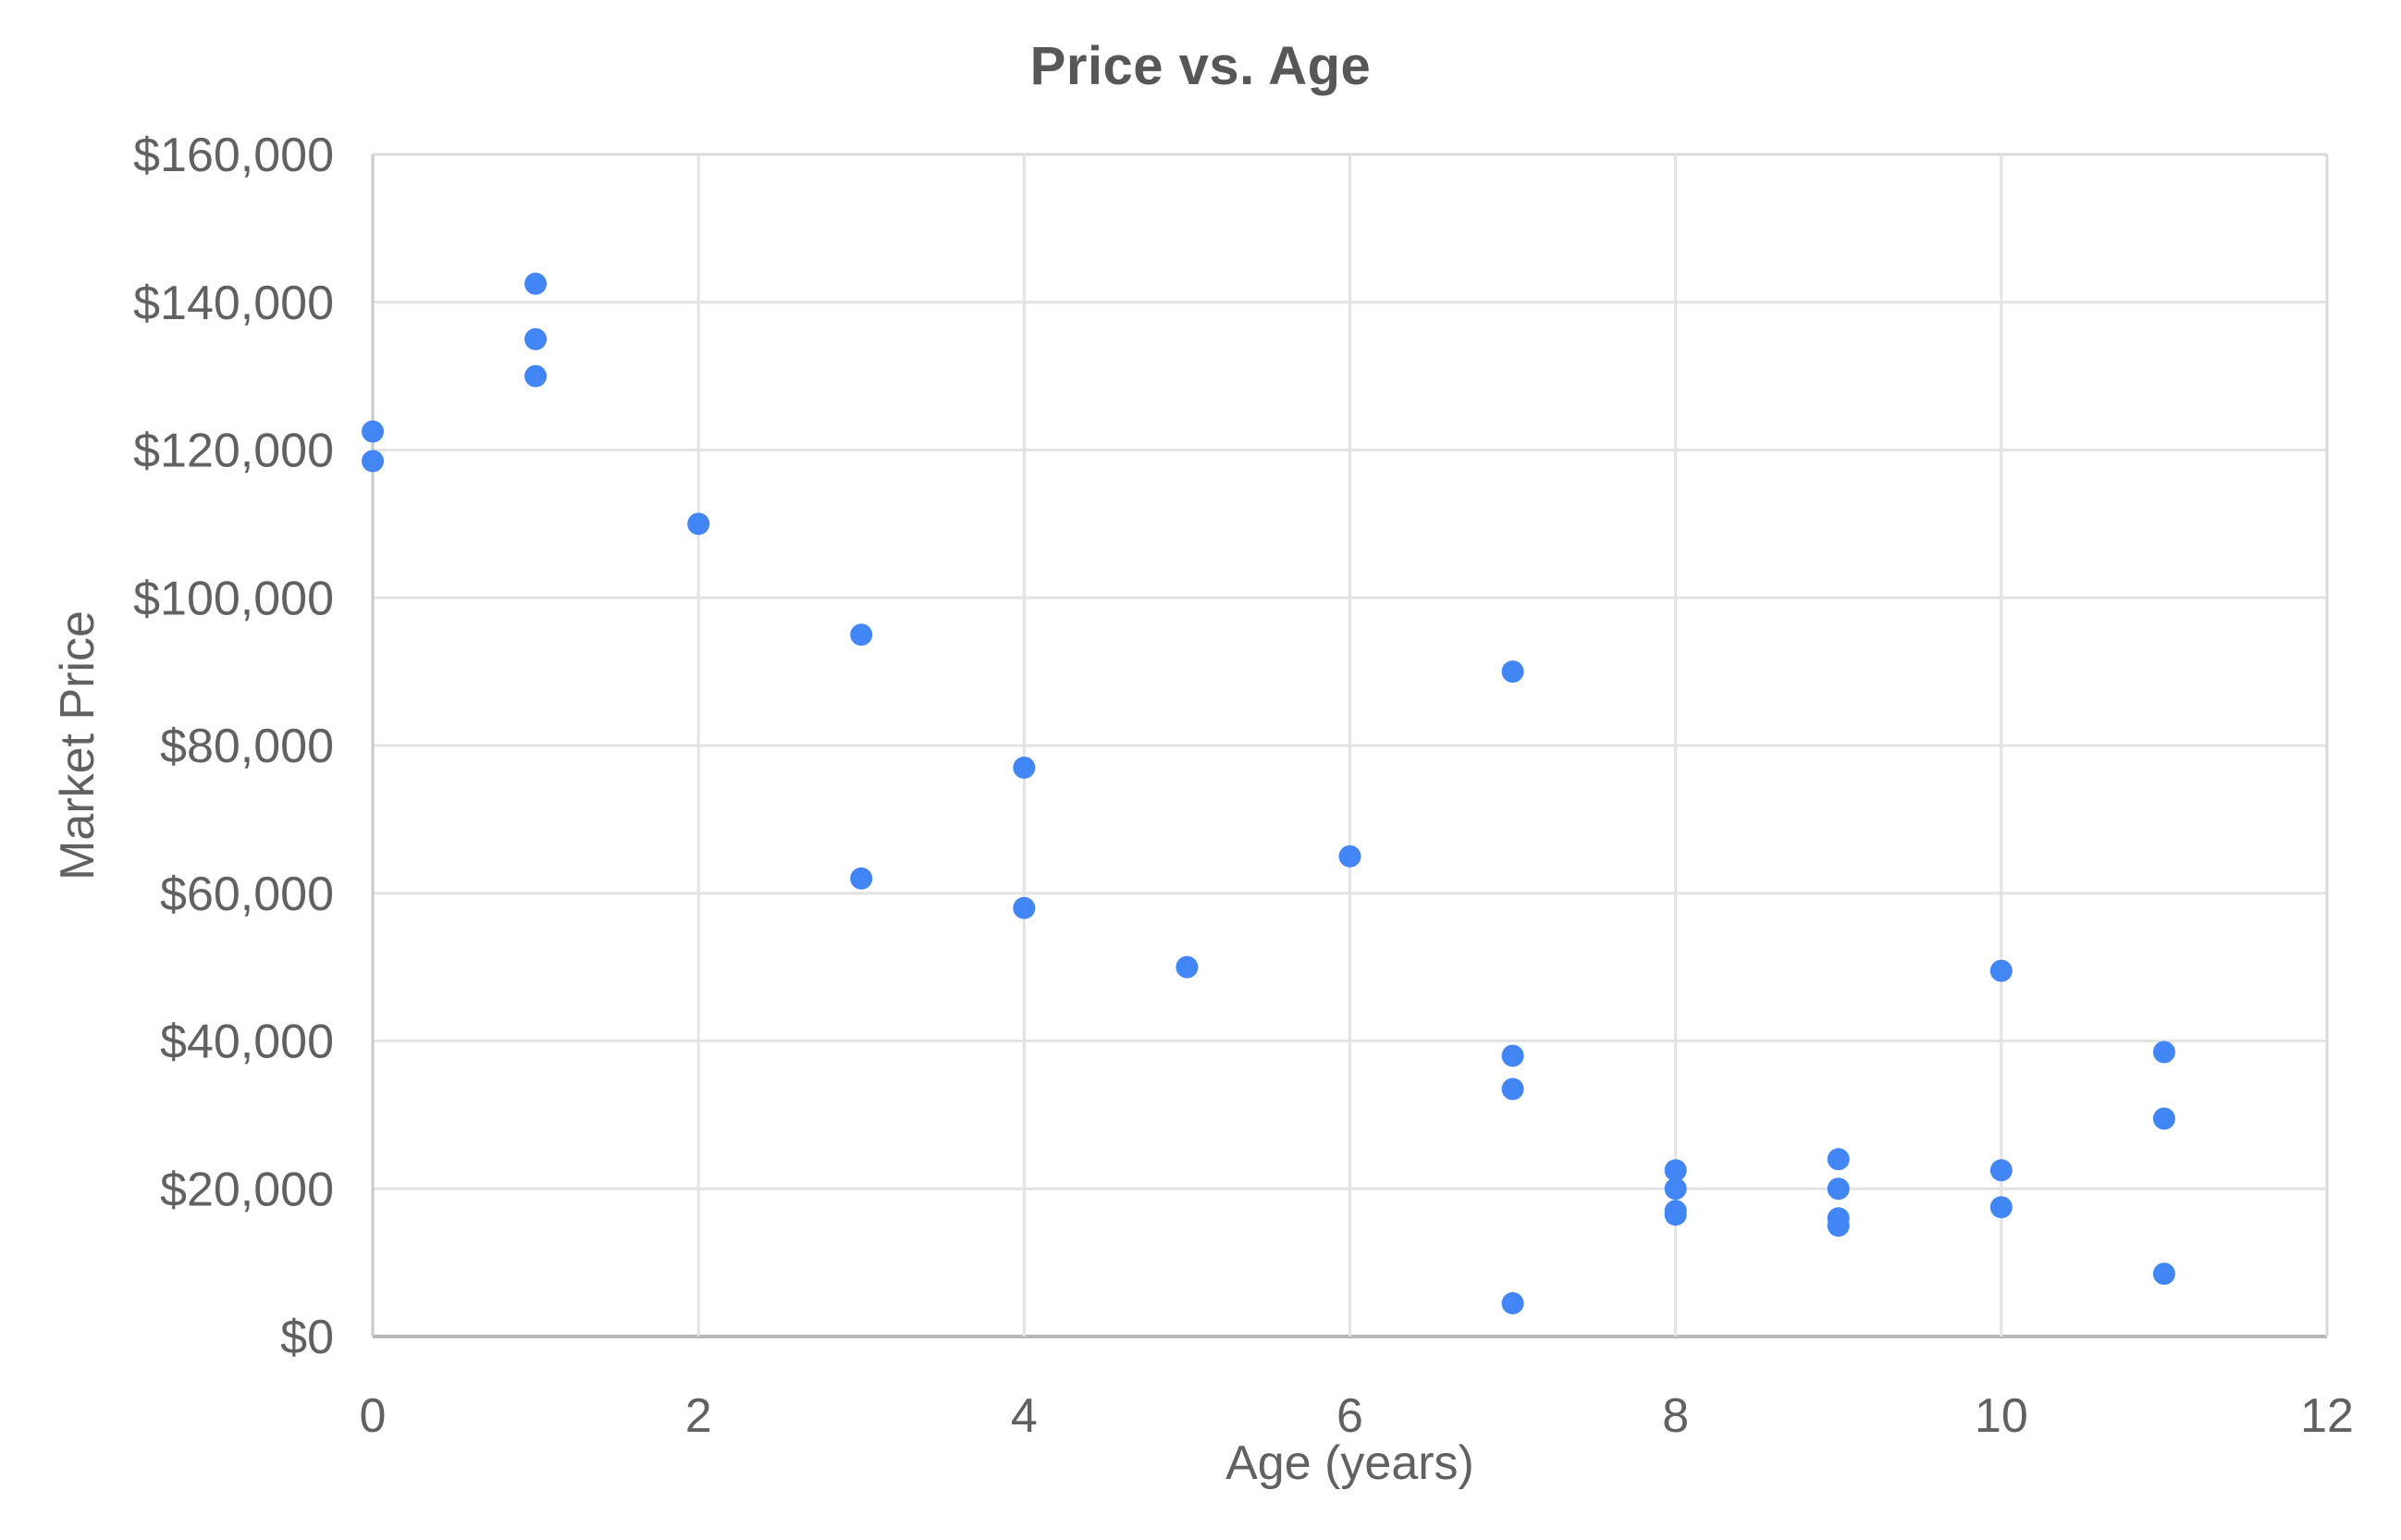 The height and width of the screenshot is (1540, 2401). What do you see at coordinates (1350, 1463) in the screenshot?
I see `x-axis-title: Age (years)` at bounding box center [1350, 1463].